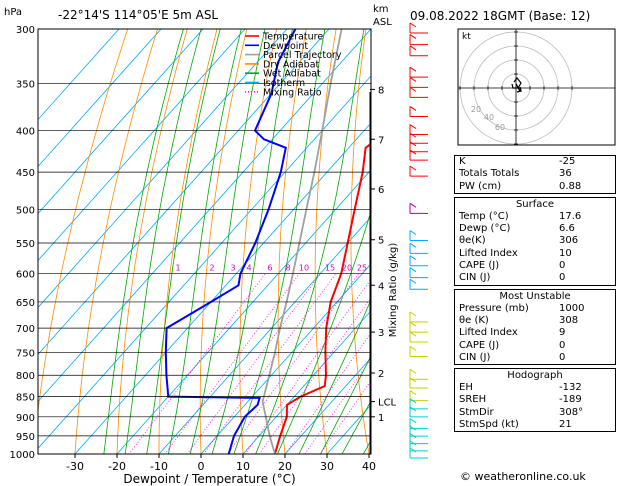  Describe the element at coordinates (535, 266) in the screenshot. I see `table-row: CAPE (J) 0` at that location.